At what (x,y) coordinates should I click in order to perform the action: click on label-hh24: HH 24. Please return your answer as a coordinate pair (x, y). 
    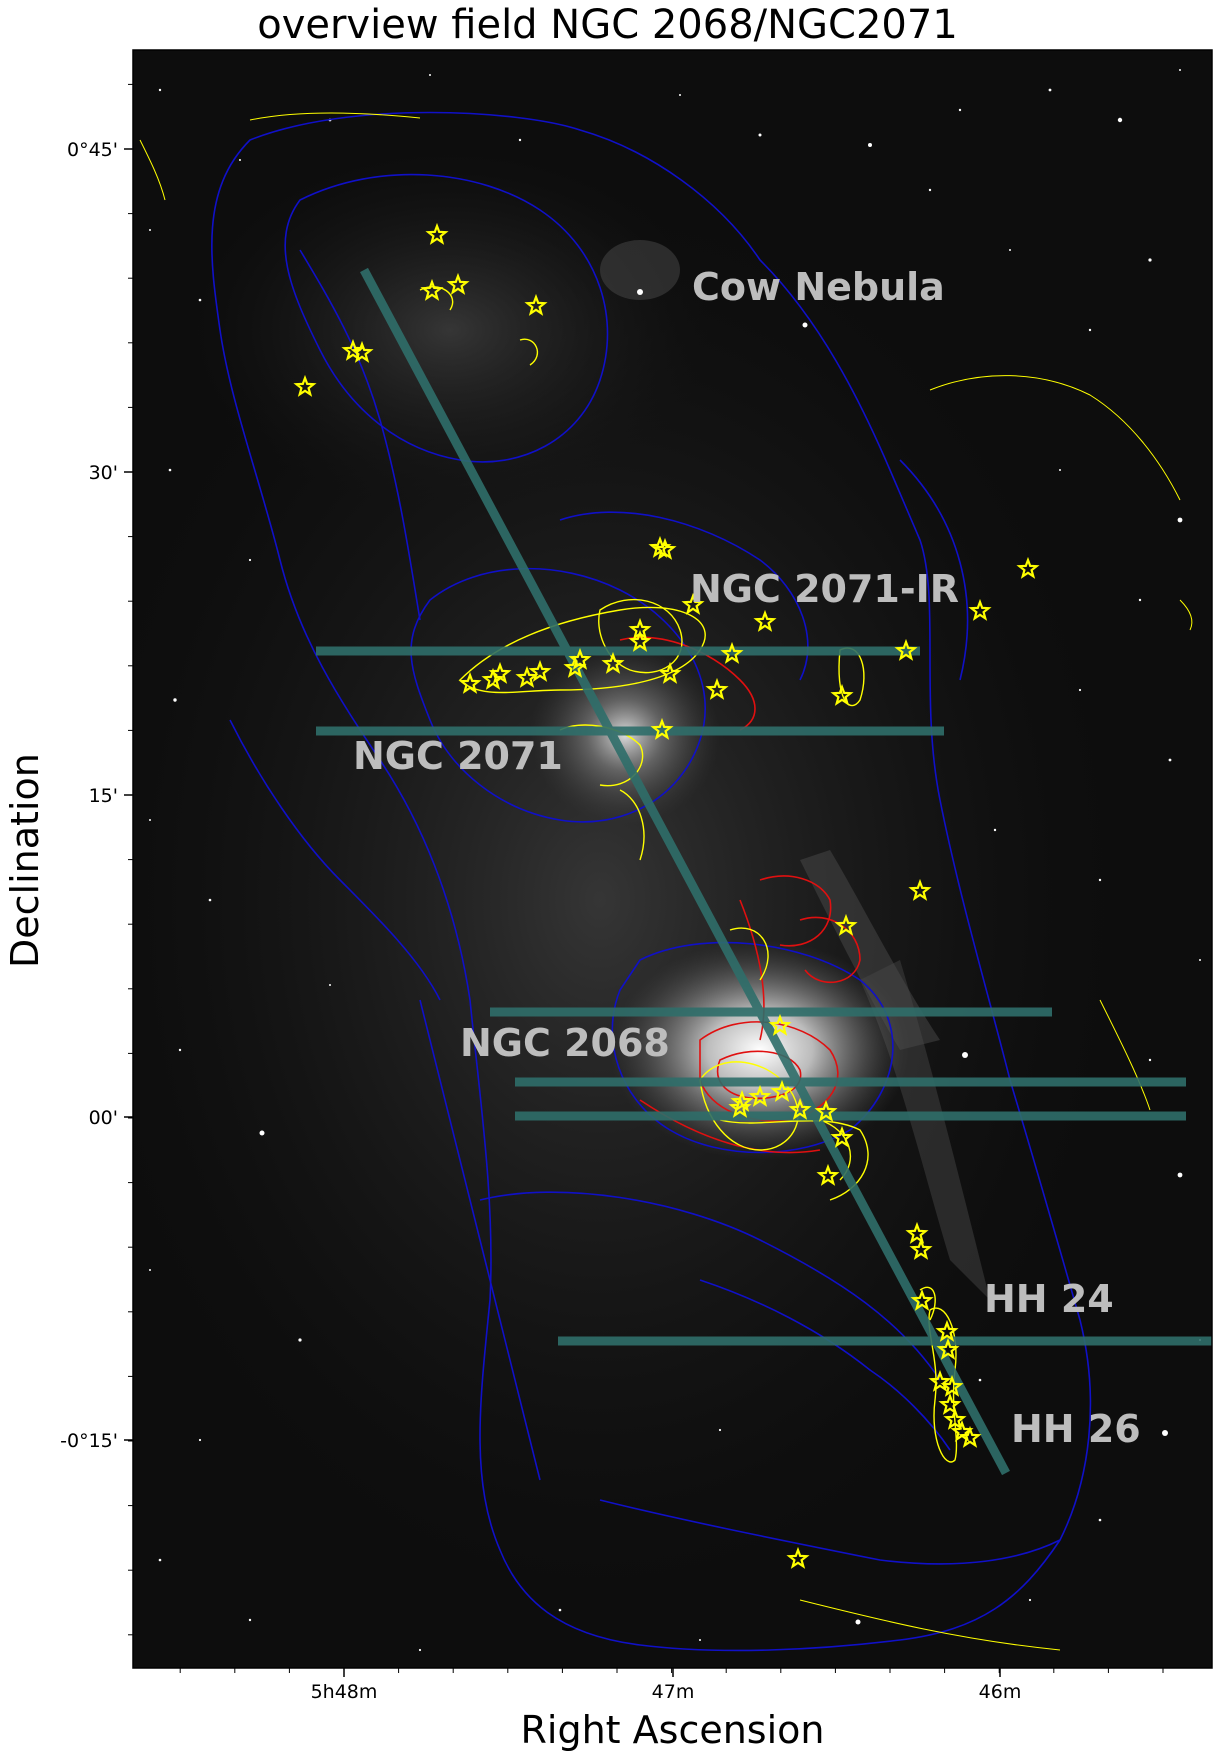
    Looking at the image, I should click on (1049, 1299).